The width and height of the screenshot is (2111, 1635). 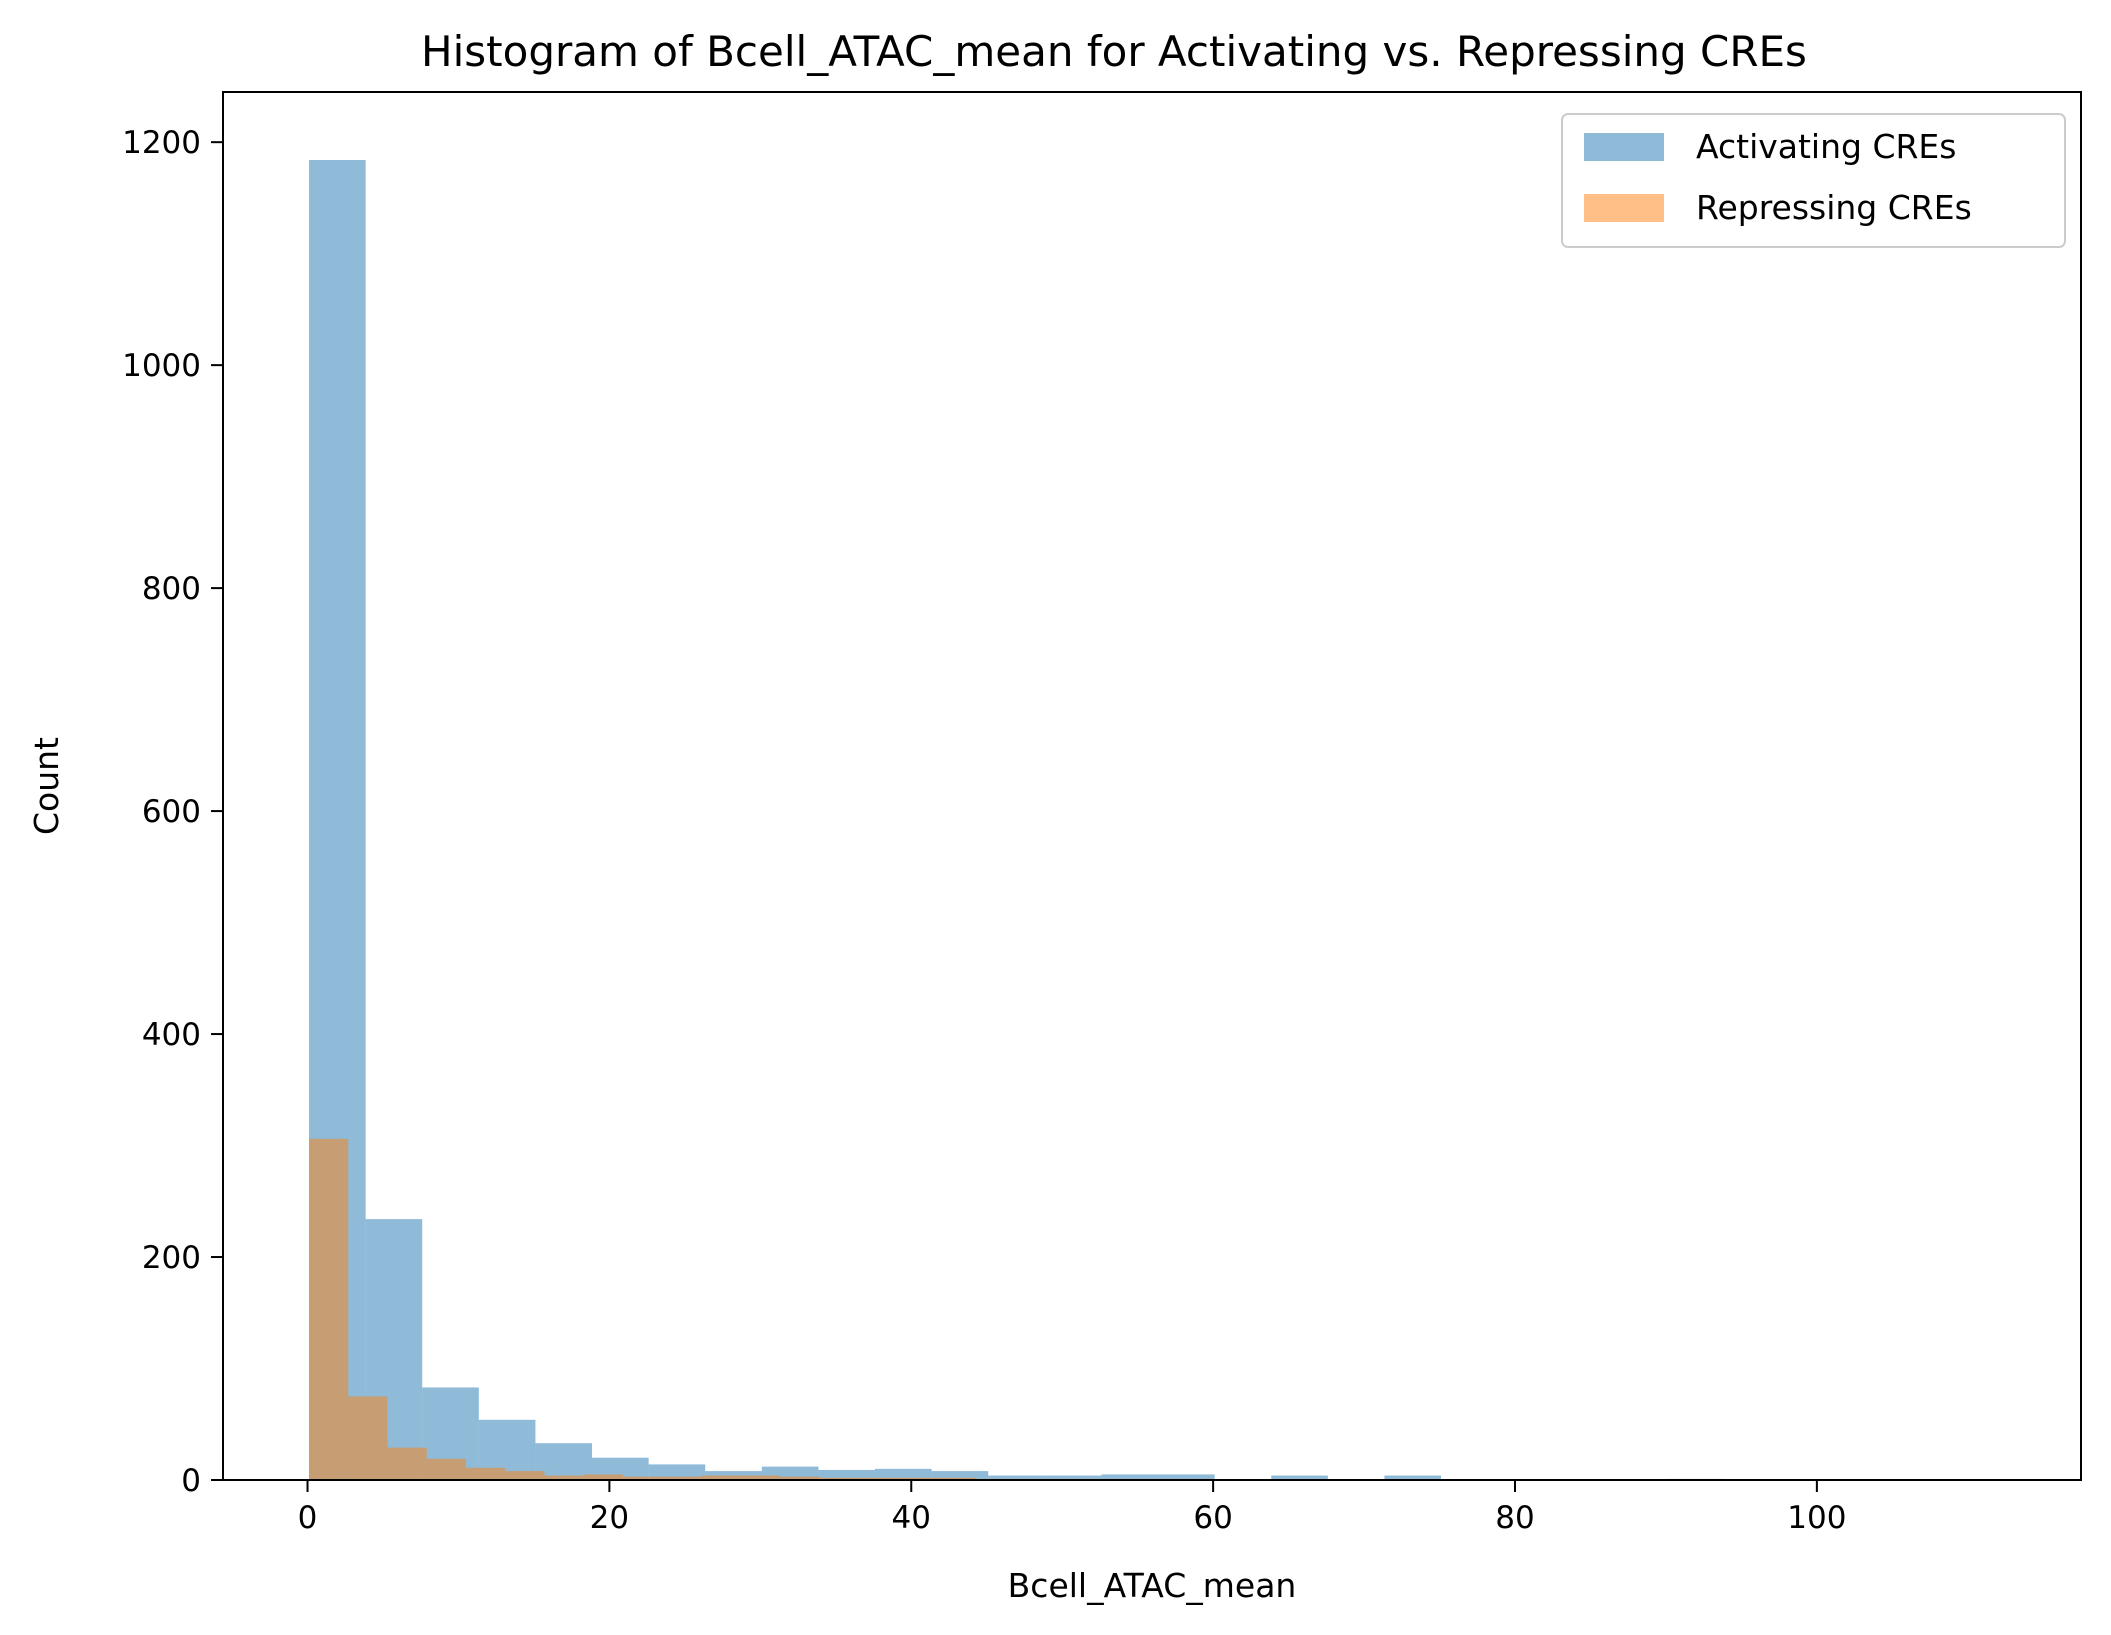 I want to click on series-repressing, so click(x=760, y=1309).